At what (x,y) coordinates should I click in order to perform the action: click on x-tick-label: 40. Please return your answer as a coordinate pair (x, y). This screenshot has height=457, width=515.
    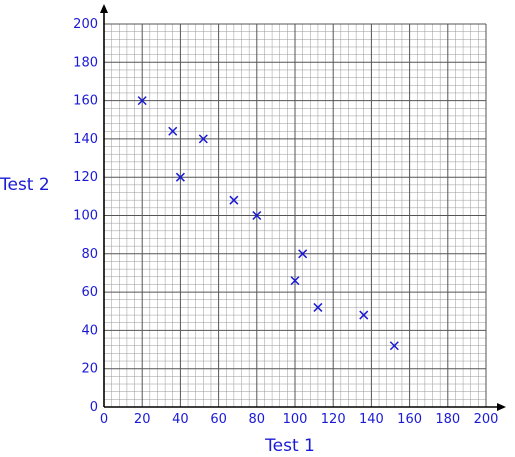
    Looking at the image, I should click on (180, 419).